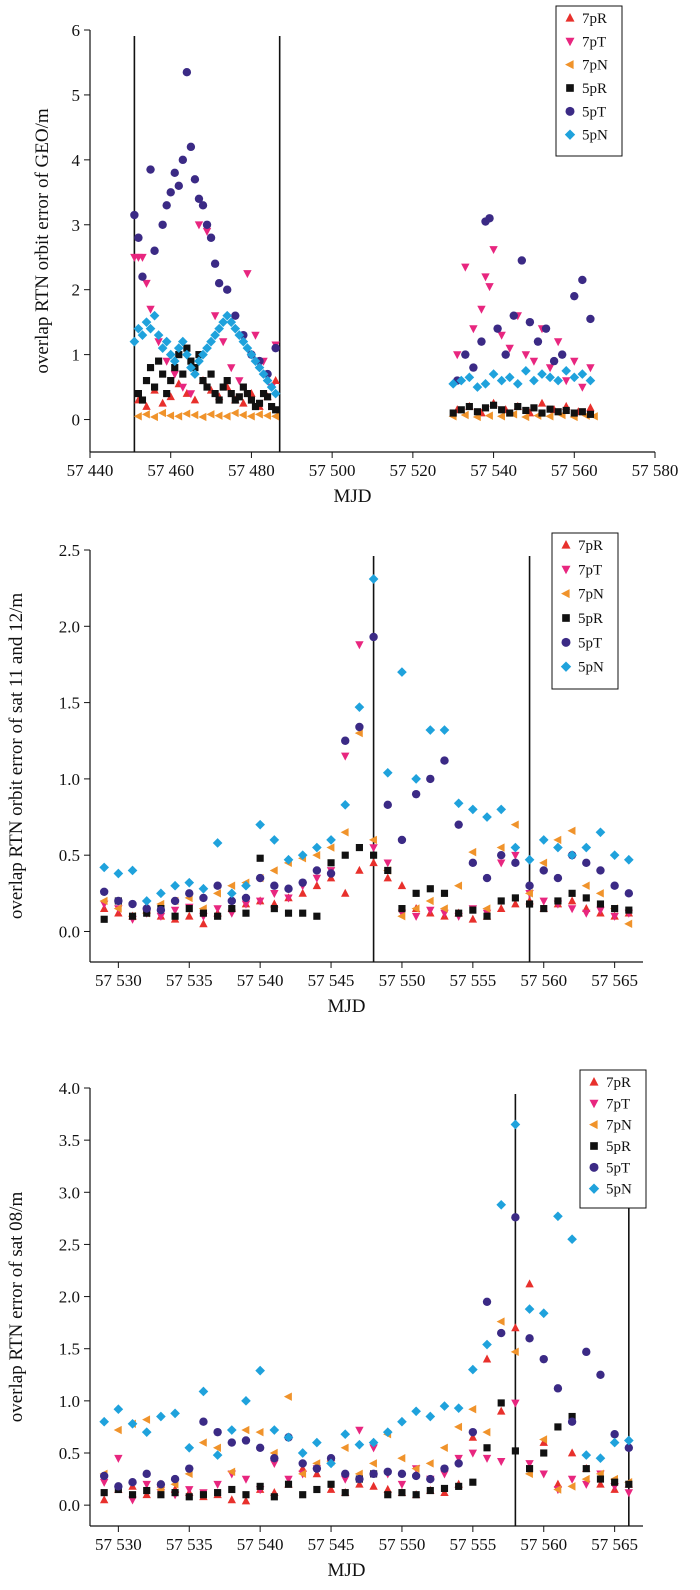 The width and height of the screenshot is (700, 1590). Describe the element at coordinates (585, 611) in the screenshot. I see `legend-box` at that location.